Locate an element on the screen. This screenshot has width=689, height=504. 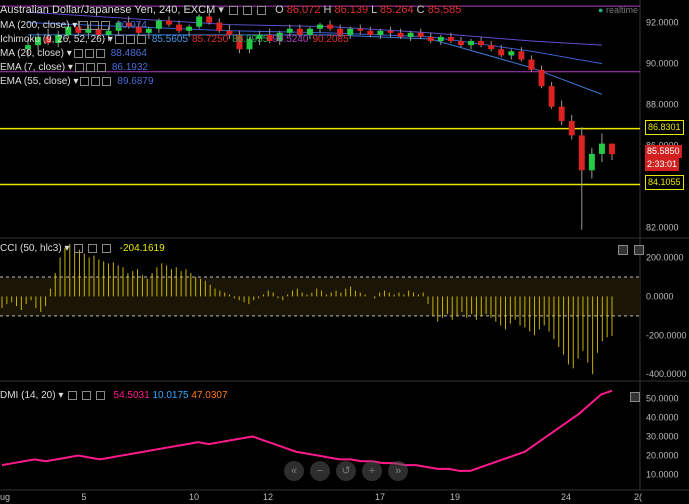
cci-band is located at coordinates (320, 296).